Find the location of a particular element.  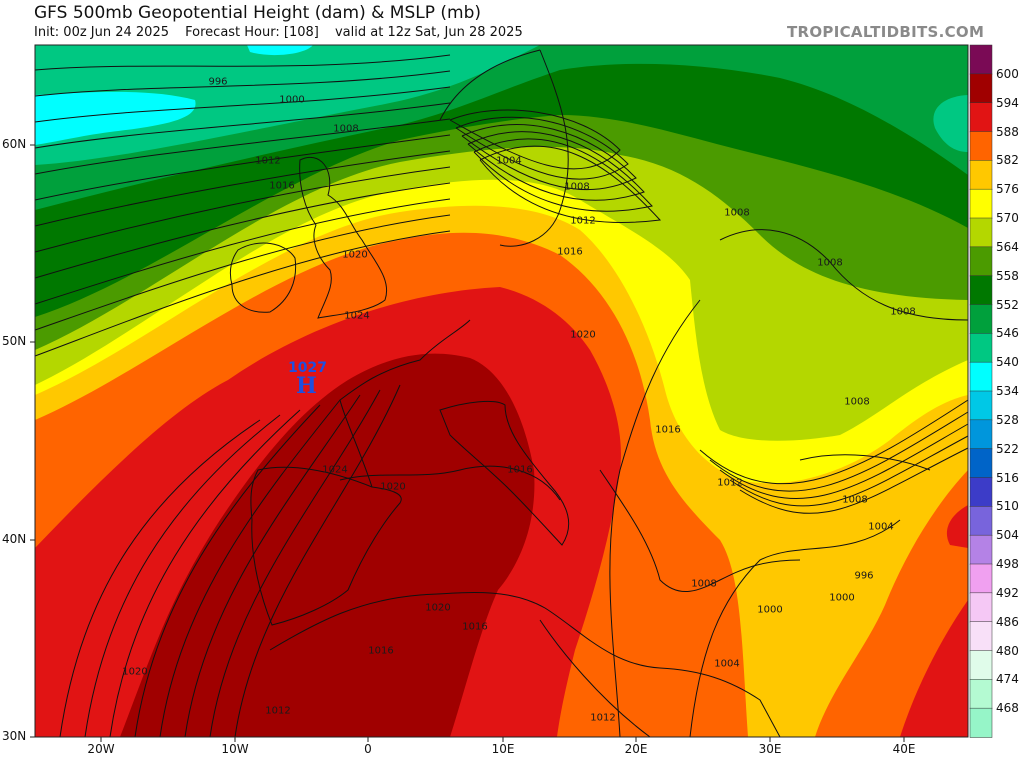

valid-time: valid at 12z Sat, Jun 28 2025 is located at coordinates (428, 32).